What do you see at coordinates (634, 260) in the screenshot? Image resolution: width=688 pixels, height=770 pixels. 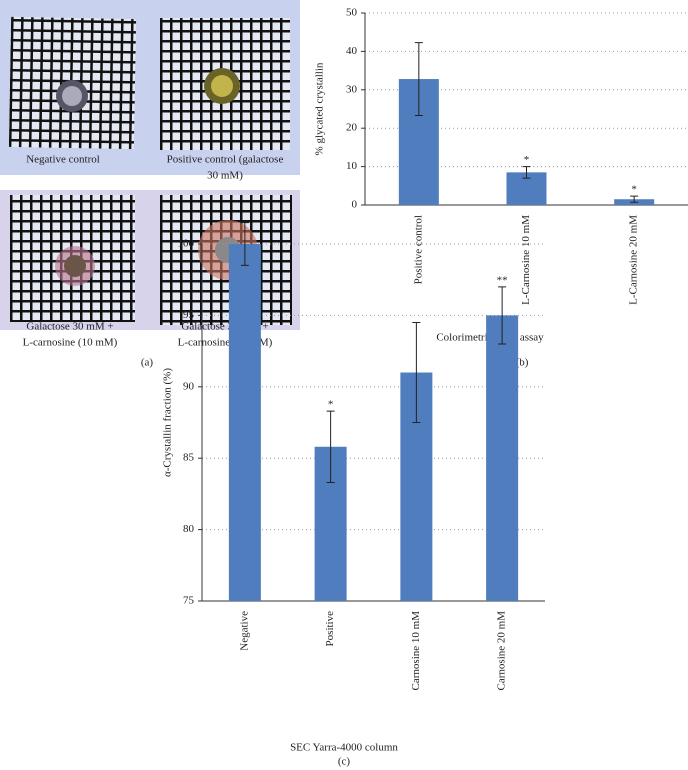 I see `x-tick-label: L-Carnosine 20 mM` at bounding box center [634, 260].